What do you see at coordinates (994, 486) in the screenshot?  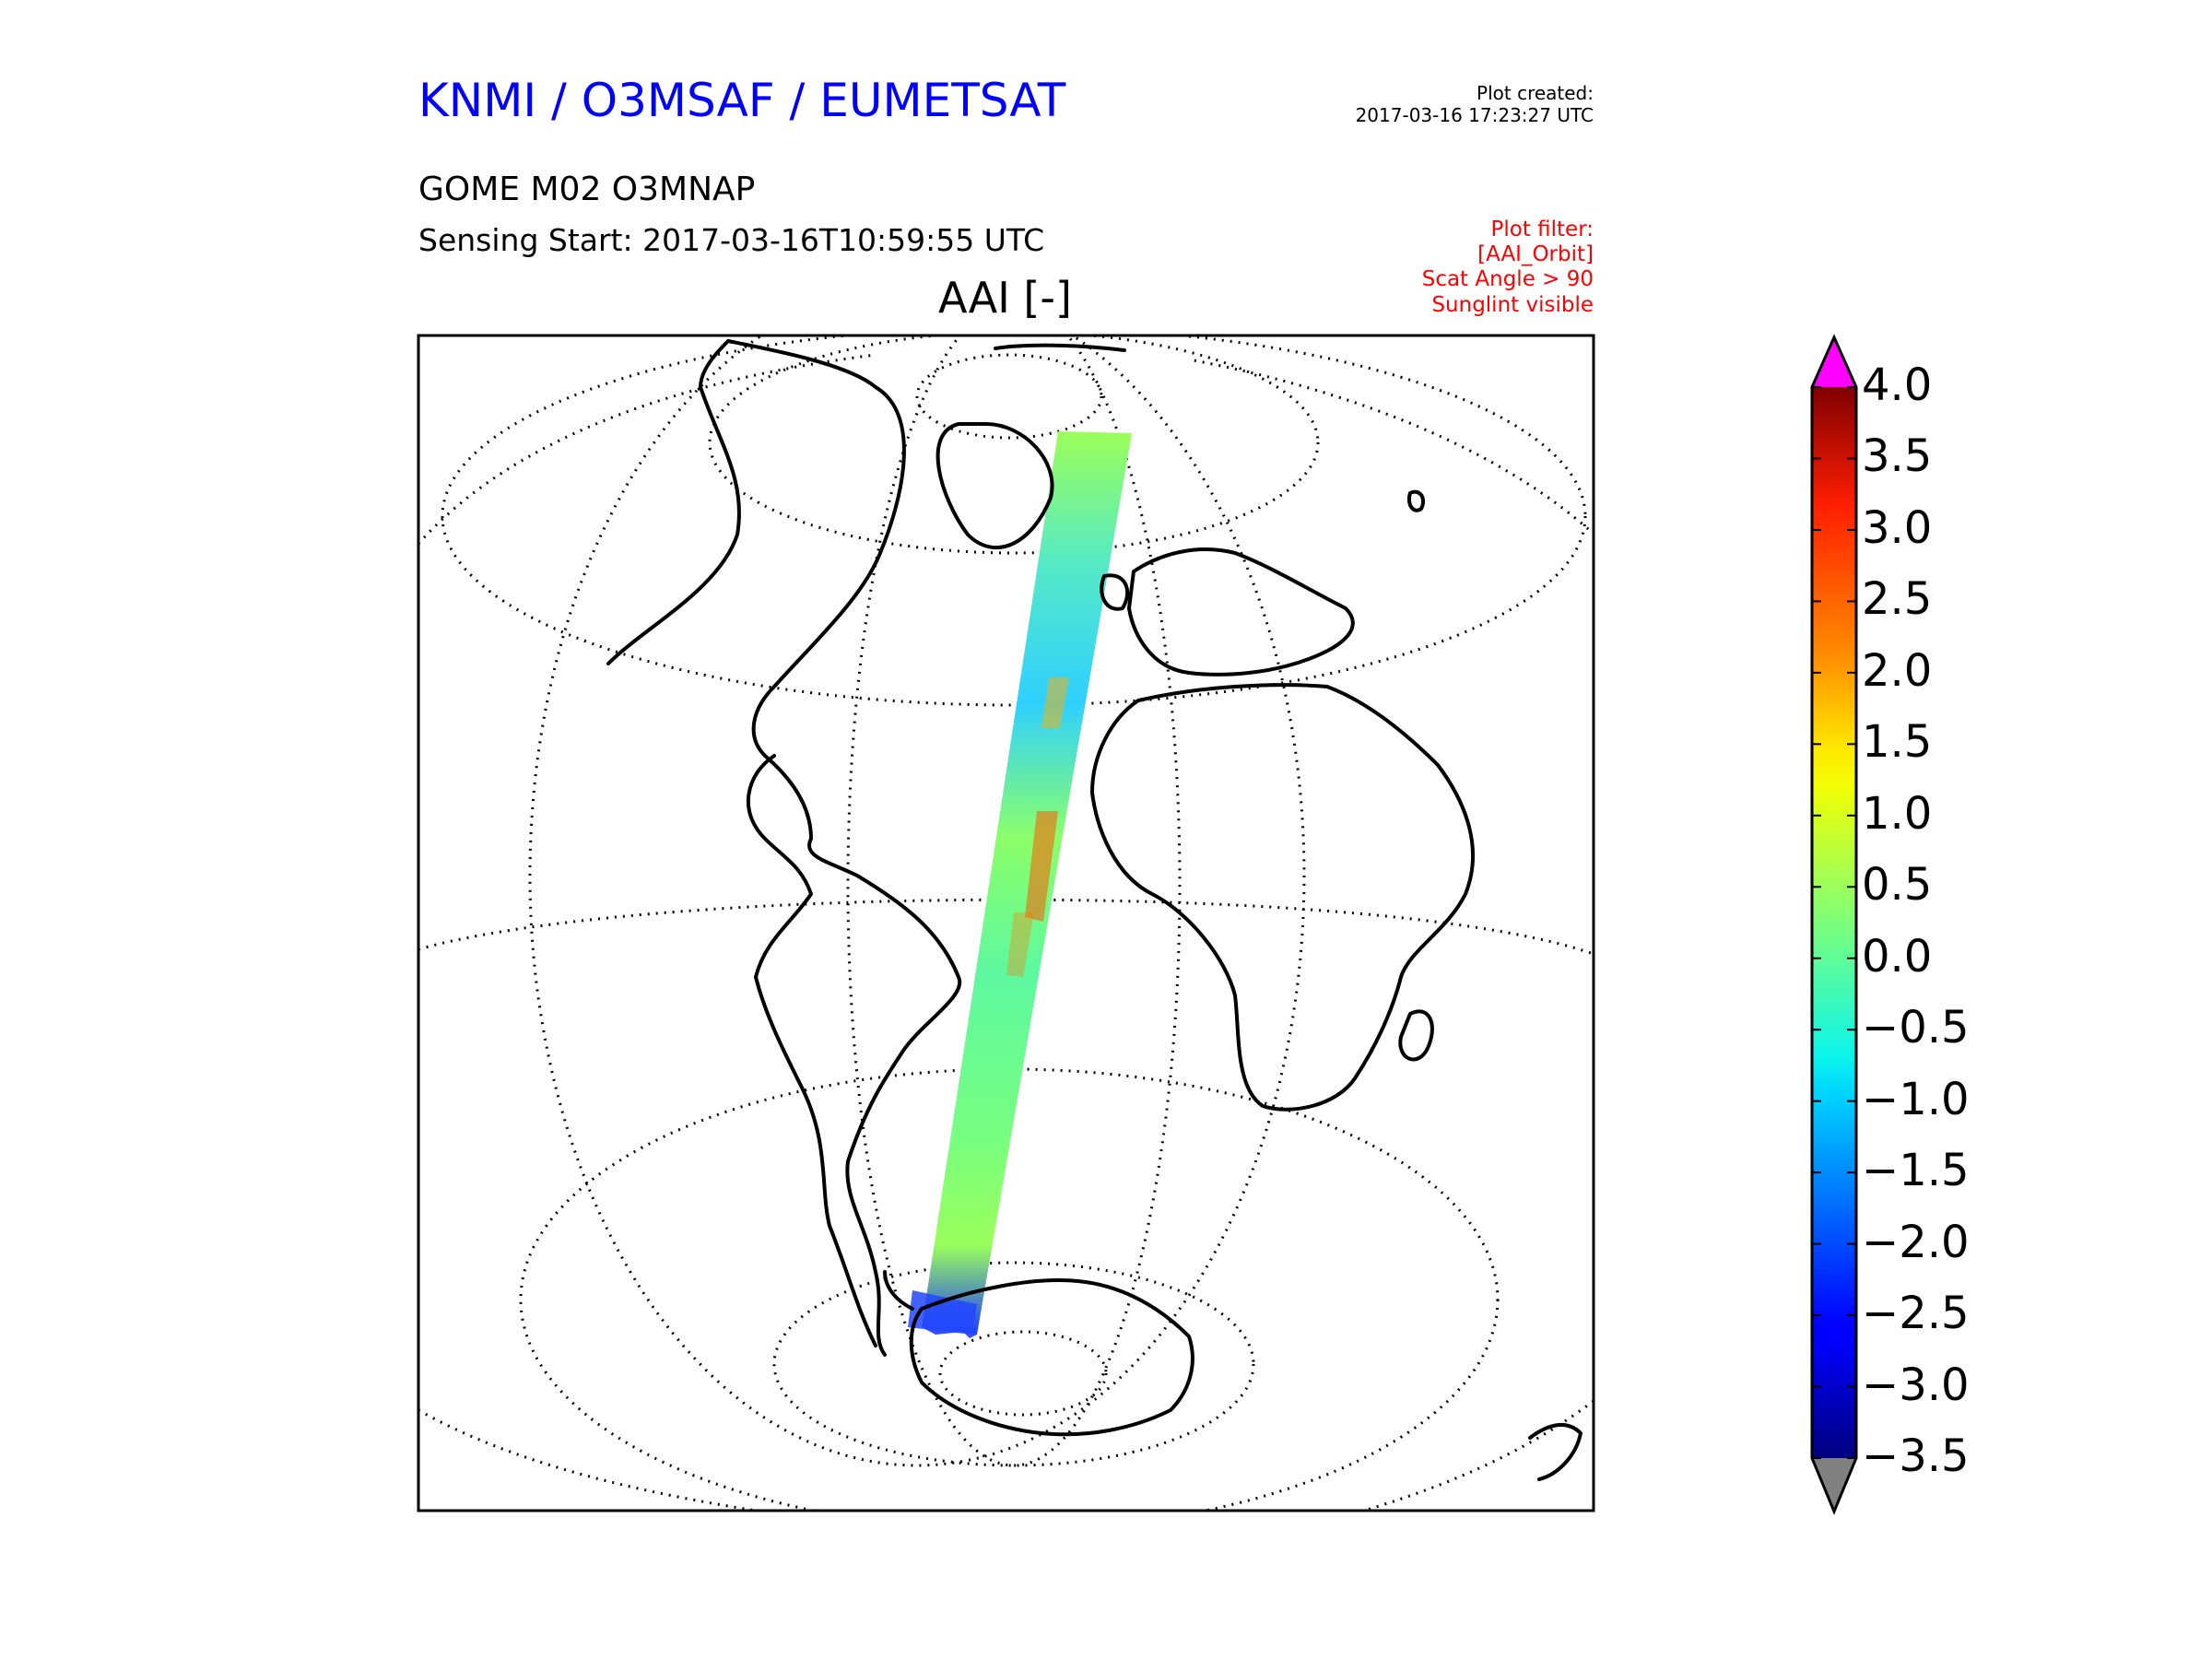 I see `coast-greenland` at bounding box center [994, 486].